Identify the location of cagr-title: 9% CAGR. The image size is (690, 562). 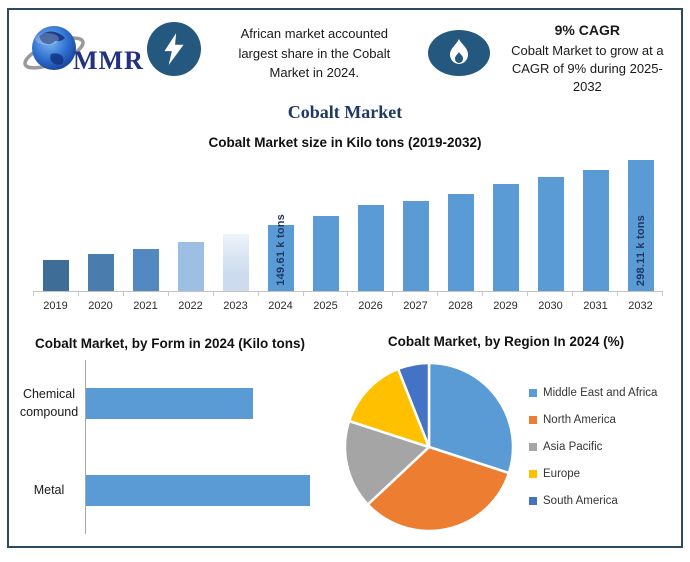
(587, 30).